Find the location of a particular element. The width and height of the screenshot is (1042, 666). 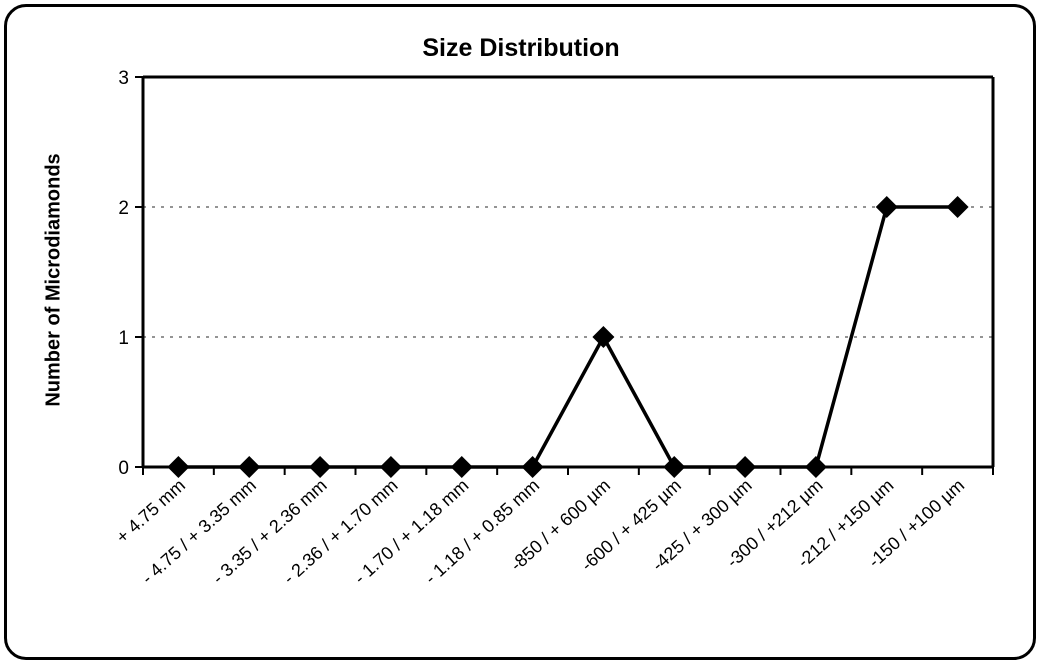

y-tick-label-0: 0 is located at coordinates (123, 468).